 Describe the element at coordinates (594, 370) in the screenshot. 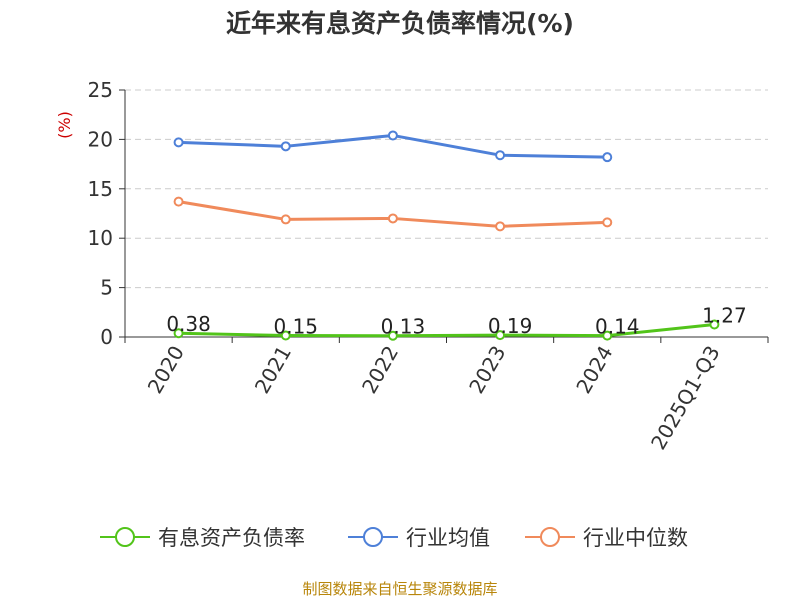

I see `x-tick-label: 2024` at that location.